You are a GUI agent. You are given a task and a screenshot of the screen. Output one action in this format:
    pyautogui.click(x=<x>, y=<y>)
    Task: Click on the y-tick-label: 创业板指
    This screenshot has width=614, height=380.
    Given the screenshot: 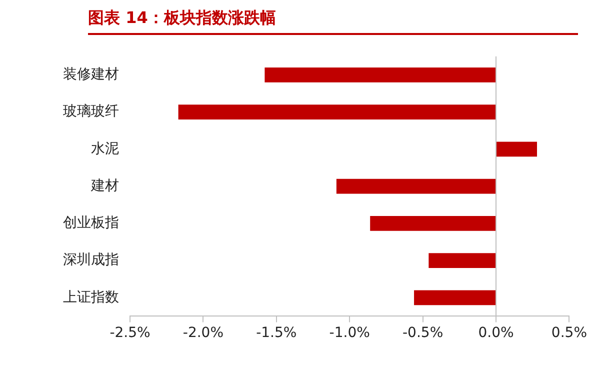 What is the action you would take?
    pyautogui.click(x=91, y=223)
    